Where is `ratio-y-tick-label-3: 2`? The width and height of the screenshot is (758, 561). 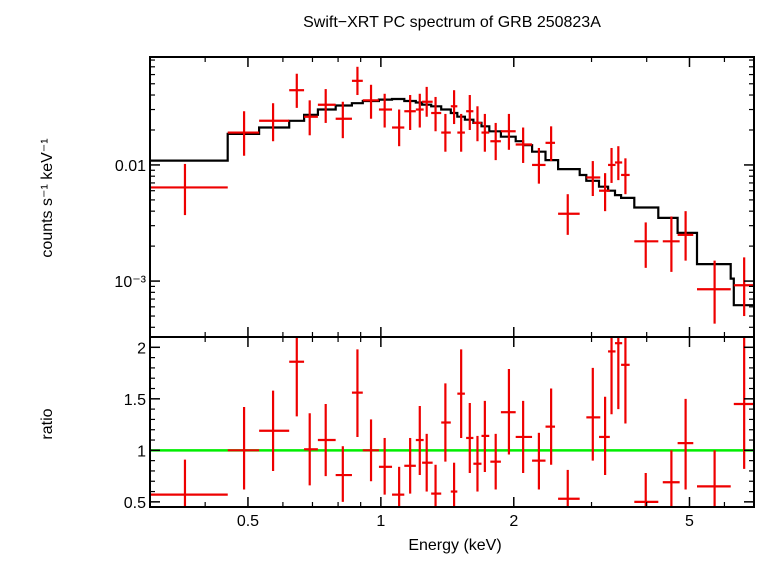 ratio-y-tick-label-3: 2 is located at coordinates (141, 348).